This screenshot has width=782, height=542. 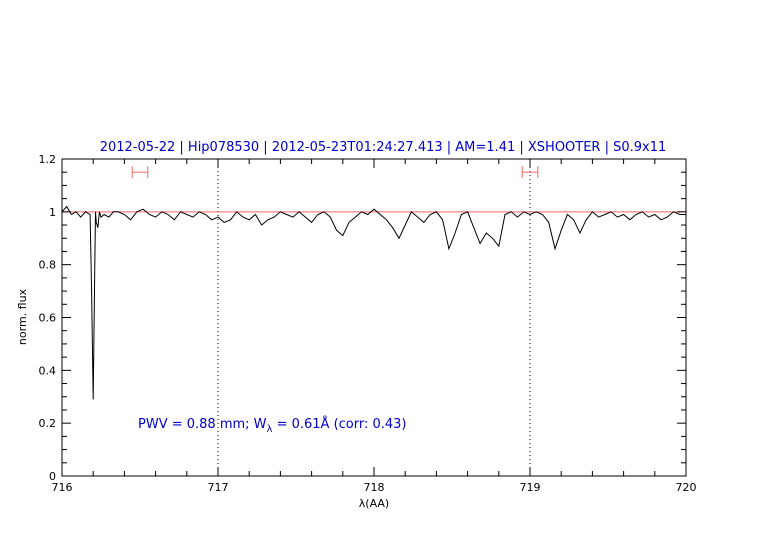 What do you see at coordinates (48, 265) in the screenshot?
I see `y-tick-label: 0.8` at bounding box center [48, 265].